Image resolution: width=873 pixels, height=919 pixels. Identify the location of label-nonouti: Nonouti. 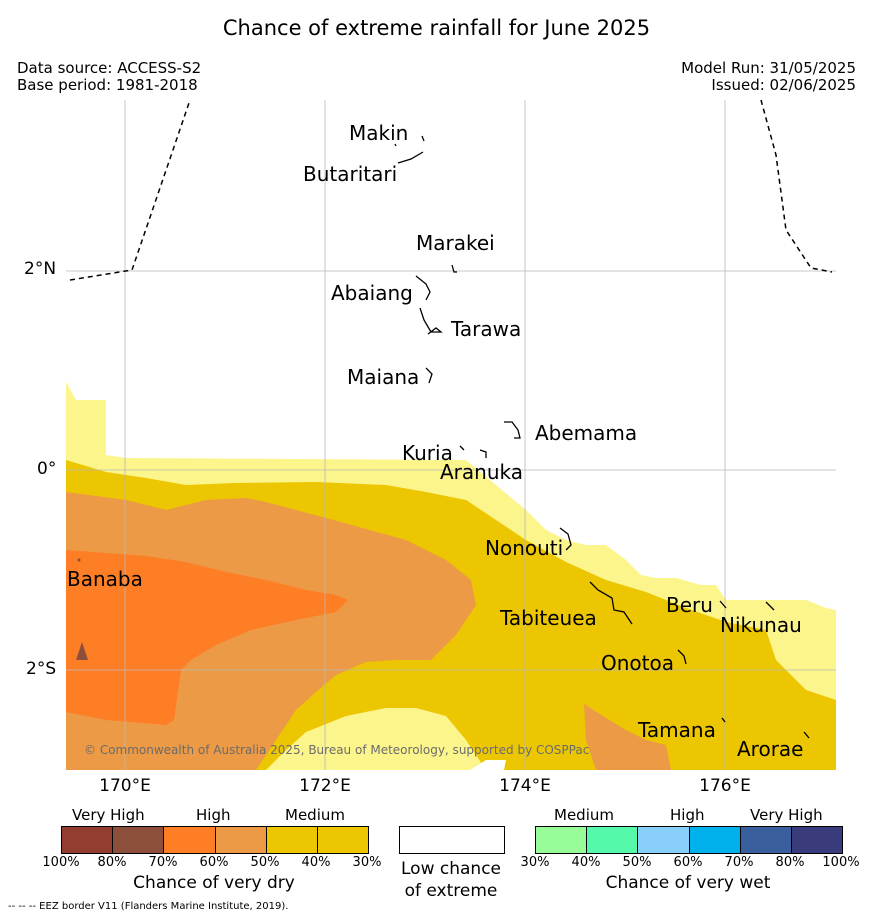
(524, 548).